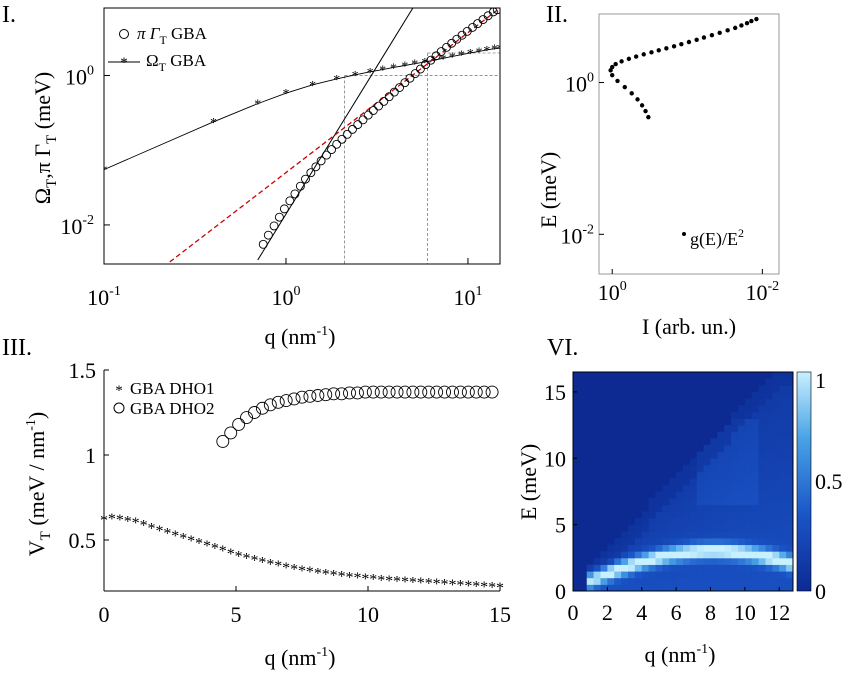  What do you see at coordinates (820, 380) in the screenshot?
I see `colorbar-tick-1: 1` at bounding box center [820, 380].